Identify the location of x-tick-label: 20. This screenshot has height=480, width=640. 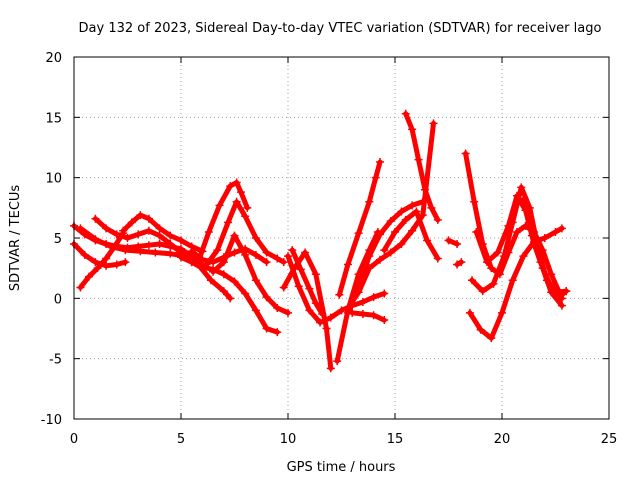
(502, 439).